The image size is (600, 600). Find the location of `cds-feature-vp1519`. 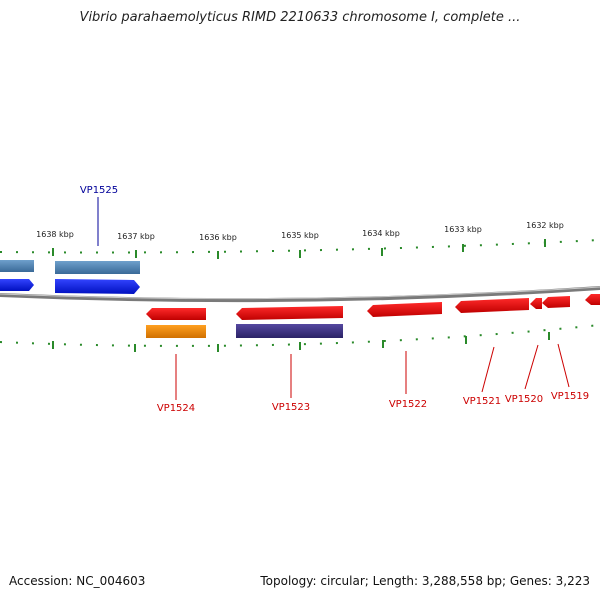

cds-feature-vp1519 is located at coordinates (556, 302).